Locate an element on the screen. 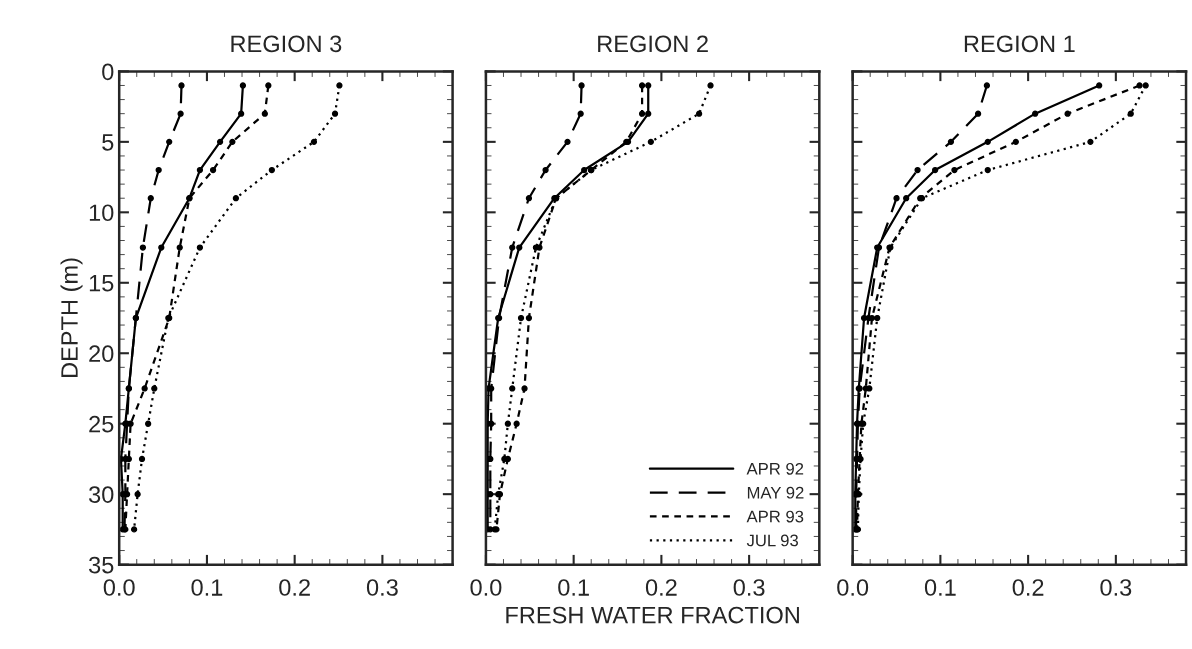  legend-label: MAY 92 is located at coordinates (775, 492).